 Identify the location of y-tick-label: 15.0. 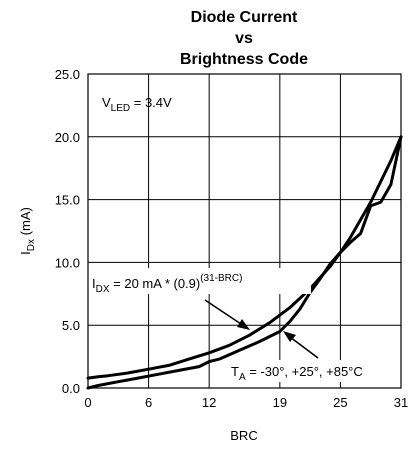
(67, 200).